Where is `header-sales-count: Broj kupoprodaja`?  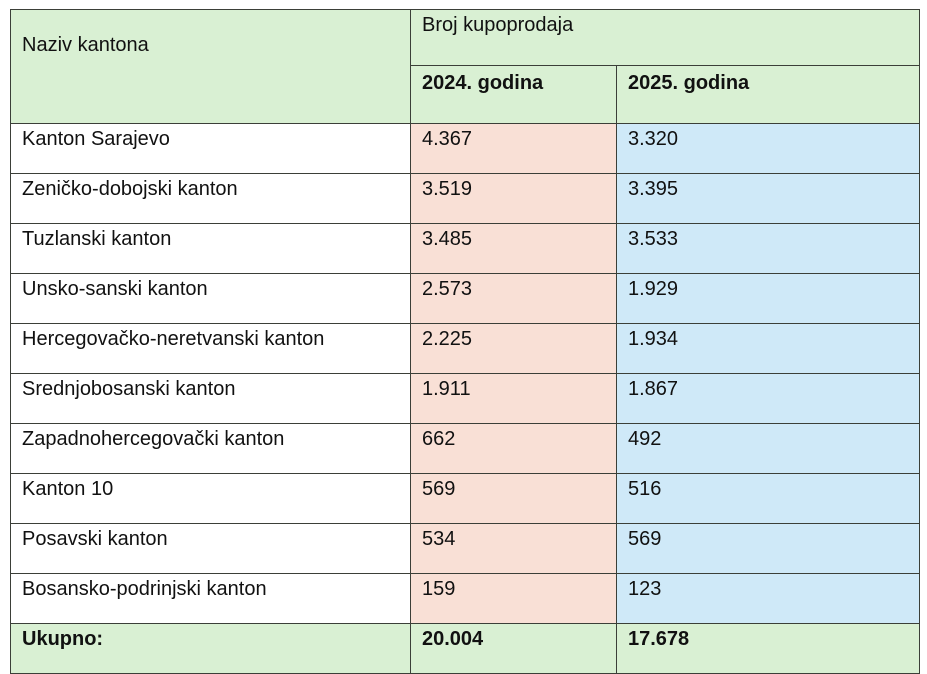
header-sales-count: Broj kupoprodaja is located at coordinates (665, 37).